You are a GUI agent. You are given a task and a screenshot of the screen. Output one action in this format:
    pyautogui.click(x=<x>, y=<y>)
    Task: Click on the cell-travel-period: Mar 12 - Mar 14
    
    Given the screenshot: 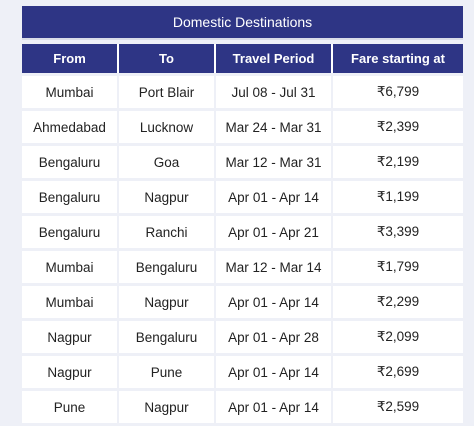 What is the action you would take?
    pyautogui.click(x=274, y=267)
    